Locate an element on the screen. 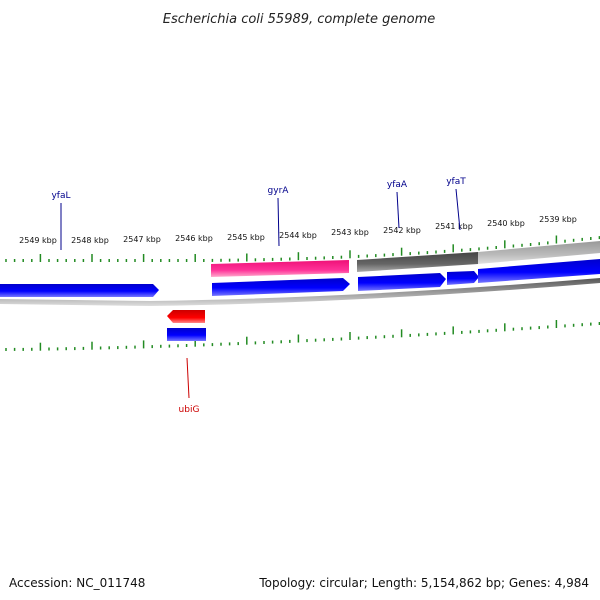 This screenshot has height=600, width=600. scale-label: 2541 kbp is located at coordinates (454, 226).